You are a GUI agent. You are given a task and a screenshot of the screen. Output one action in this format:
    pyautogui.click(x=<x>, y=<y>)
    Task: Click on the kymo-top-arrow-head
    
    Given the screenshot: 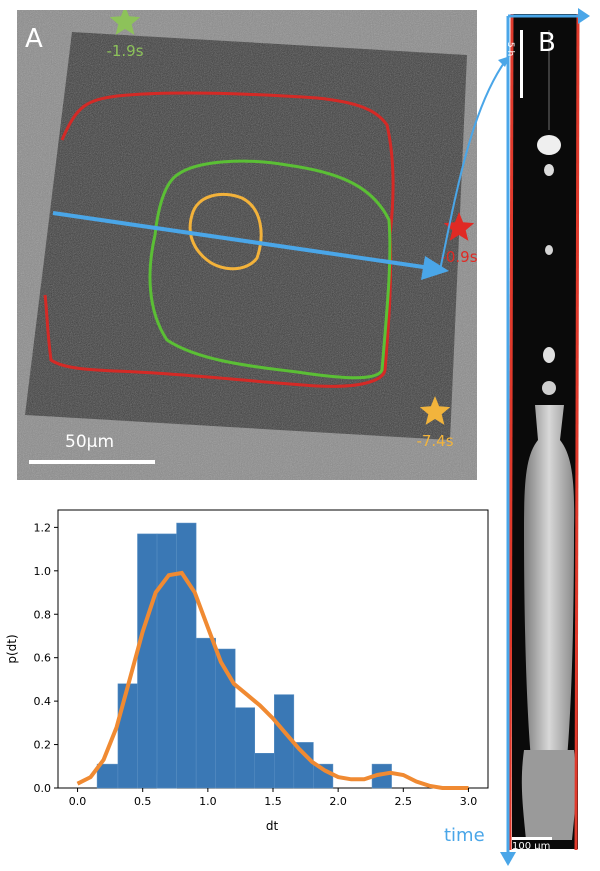 What is the action you would take?
    pyautogui.click(x=584, y=16)
    